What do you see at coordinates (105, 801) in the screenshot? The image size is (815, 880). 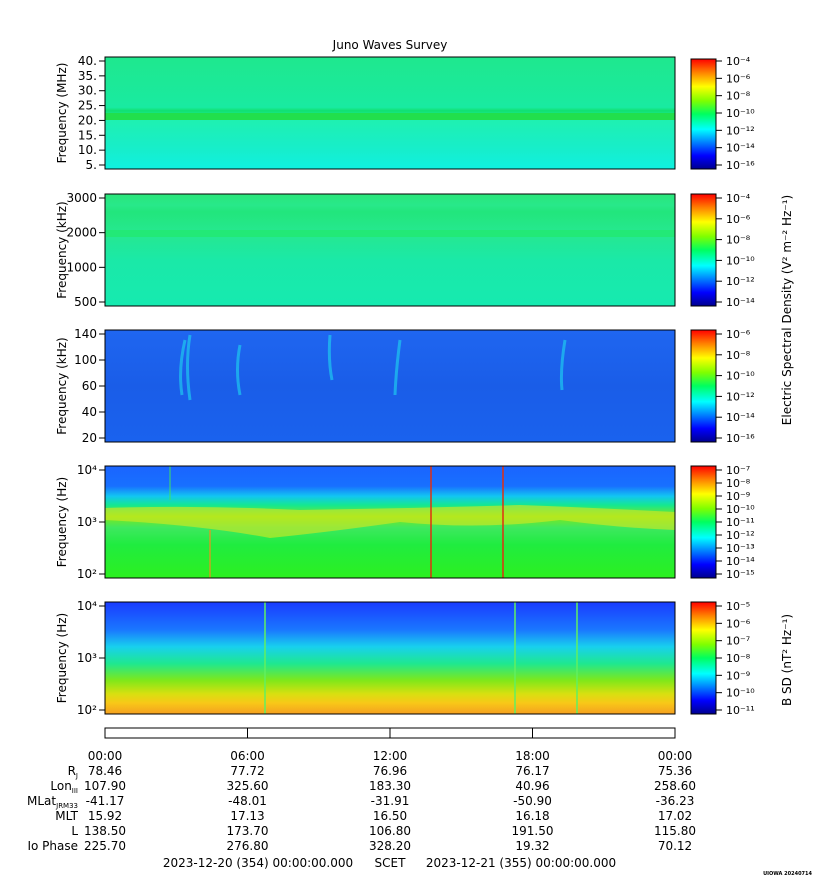 I see `ephemeris-value: -41.17` at bounding box center [105, 801].